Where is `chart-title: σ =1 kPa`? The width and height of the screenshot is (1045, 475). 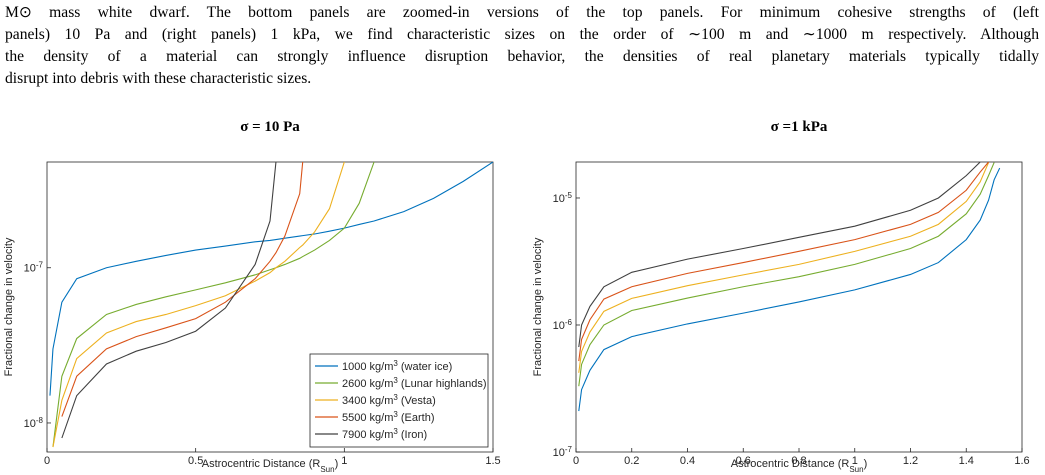
chart-title: σ =1 kPa is located at coordinates (799, 127).